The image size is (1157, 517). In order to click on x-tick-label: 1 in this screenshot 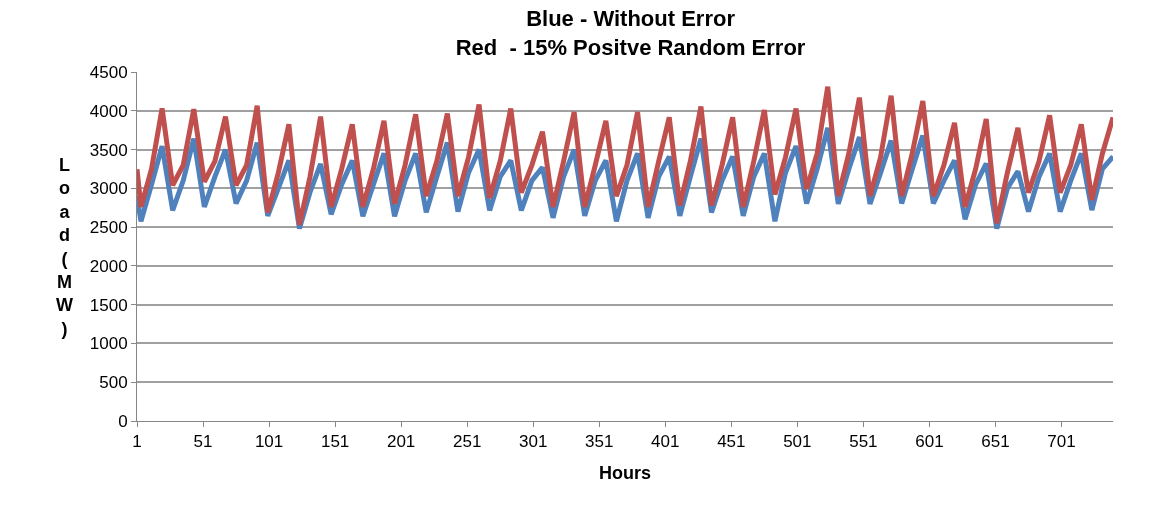, I will do `click(137, 442)`.